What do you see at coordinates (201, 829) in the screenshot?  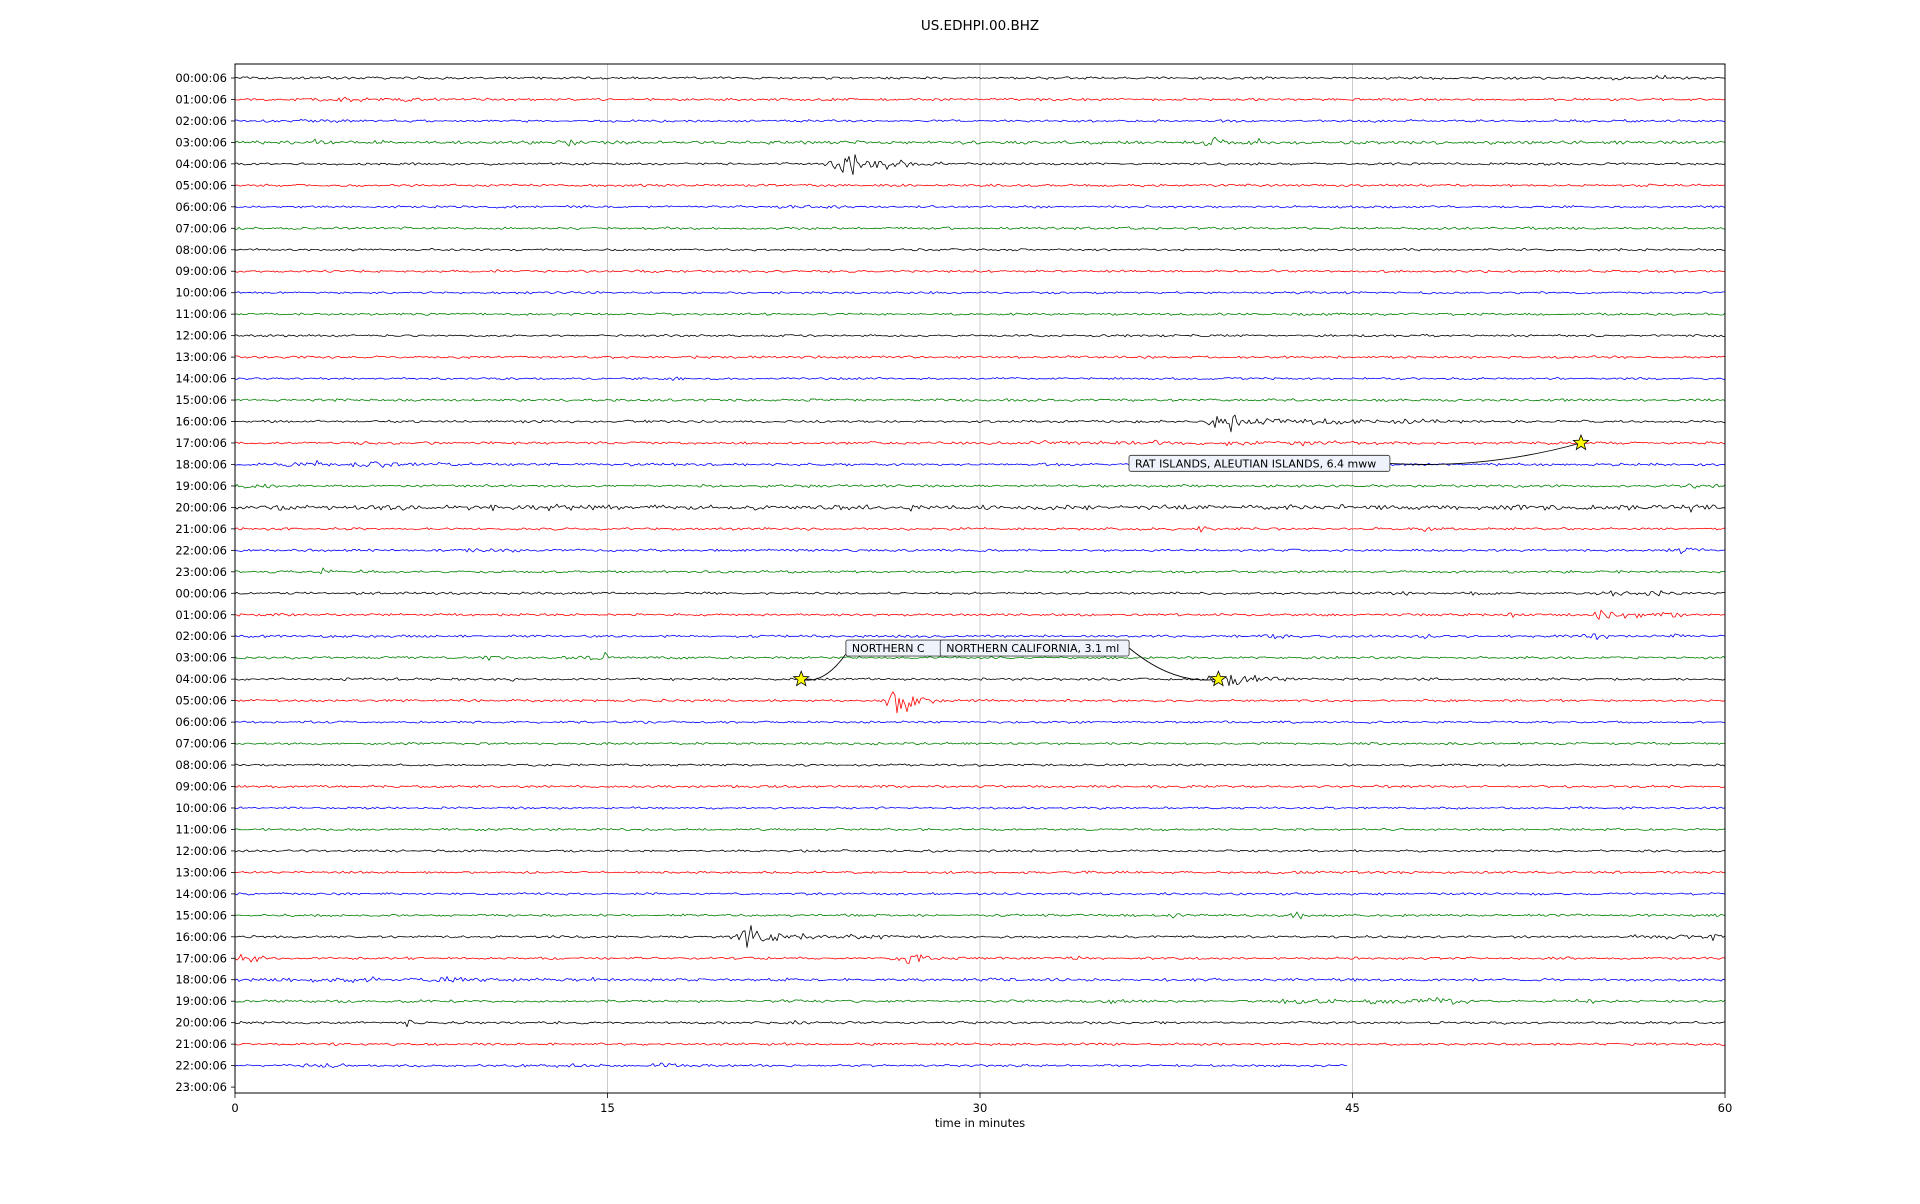 I see `y-tick-label: 11:00:06` at bounding box center [201, 829].